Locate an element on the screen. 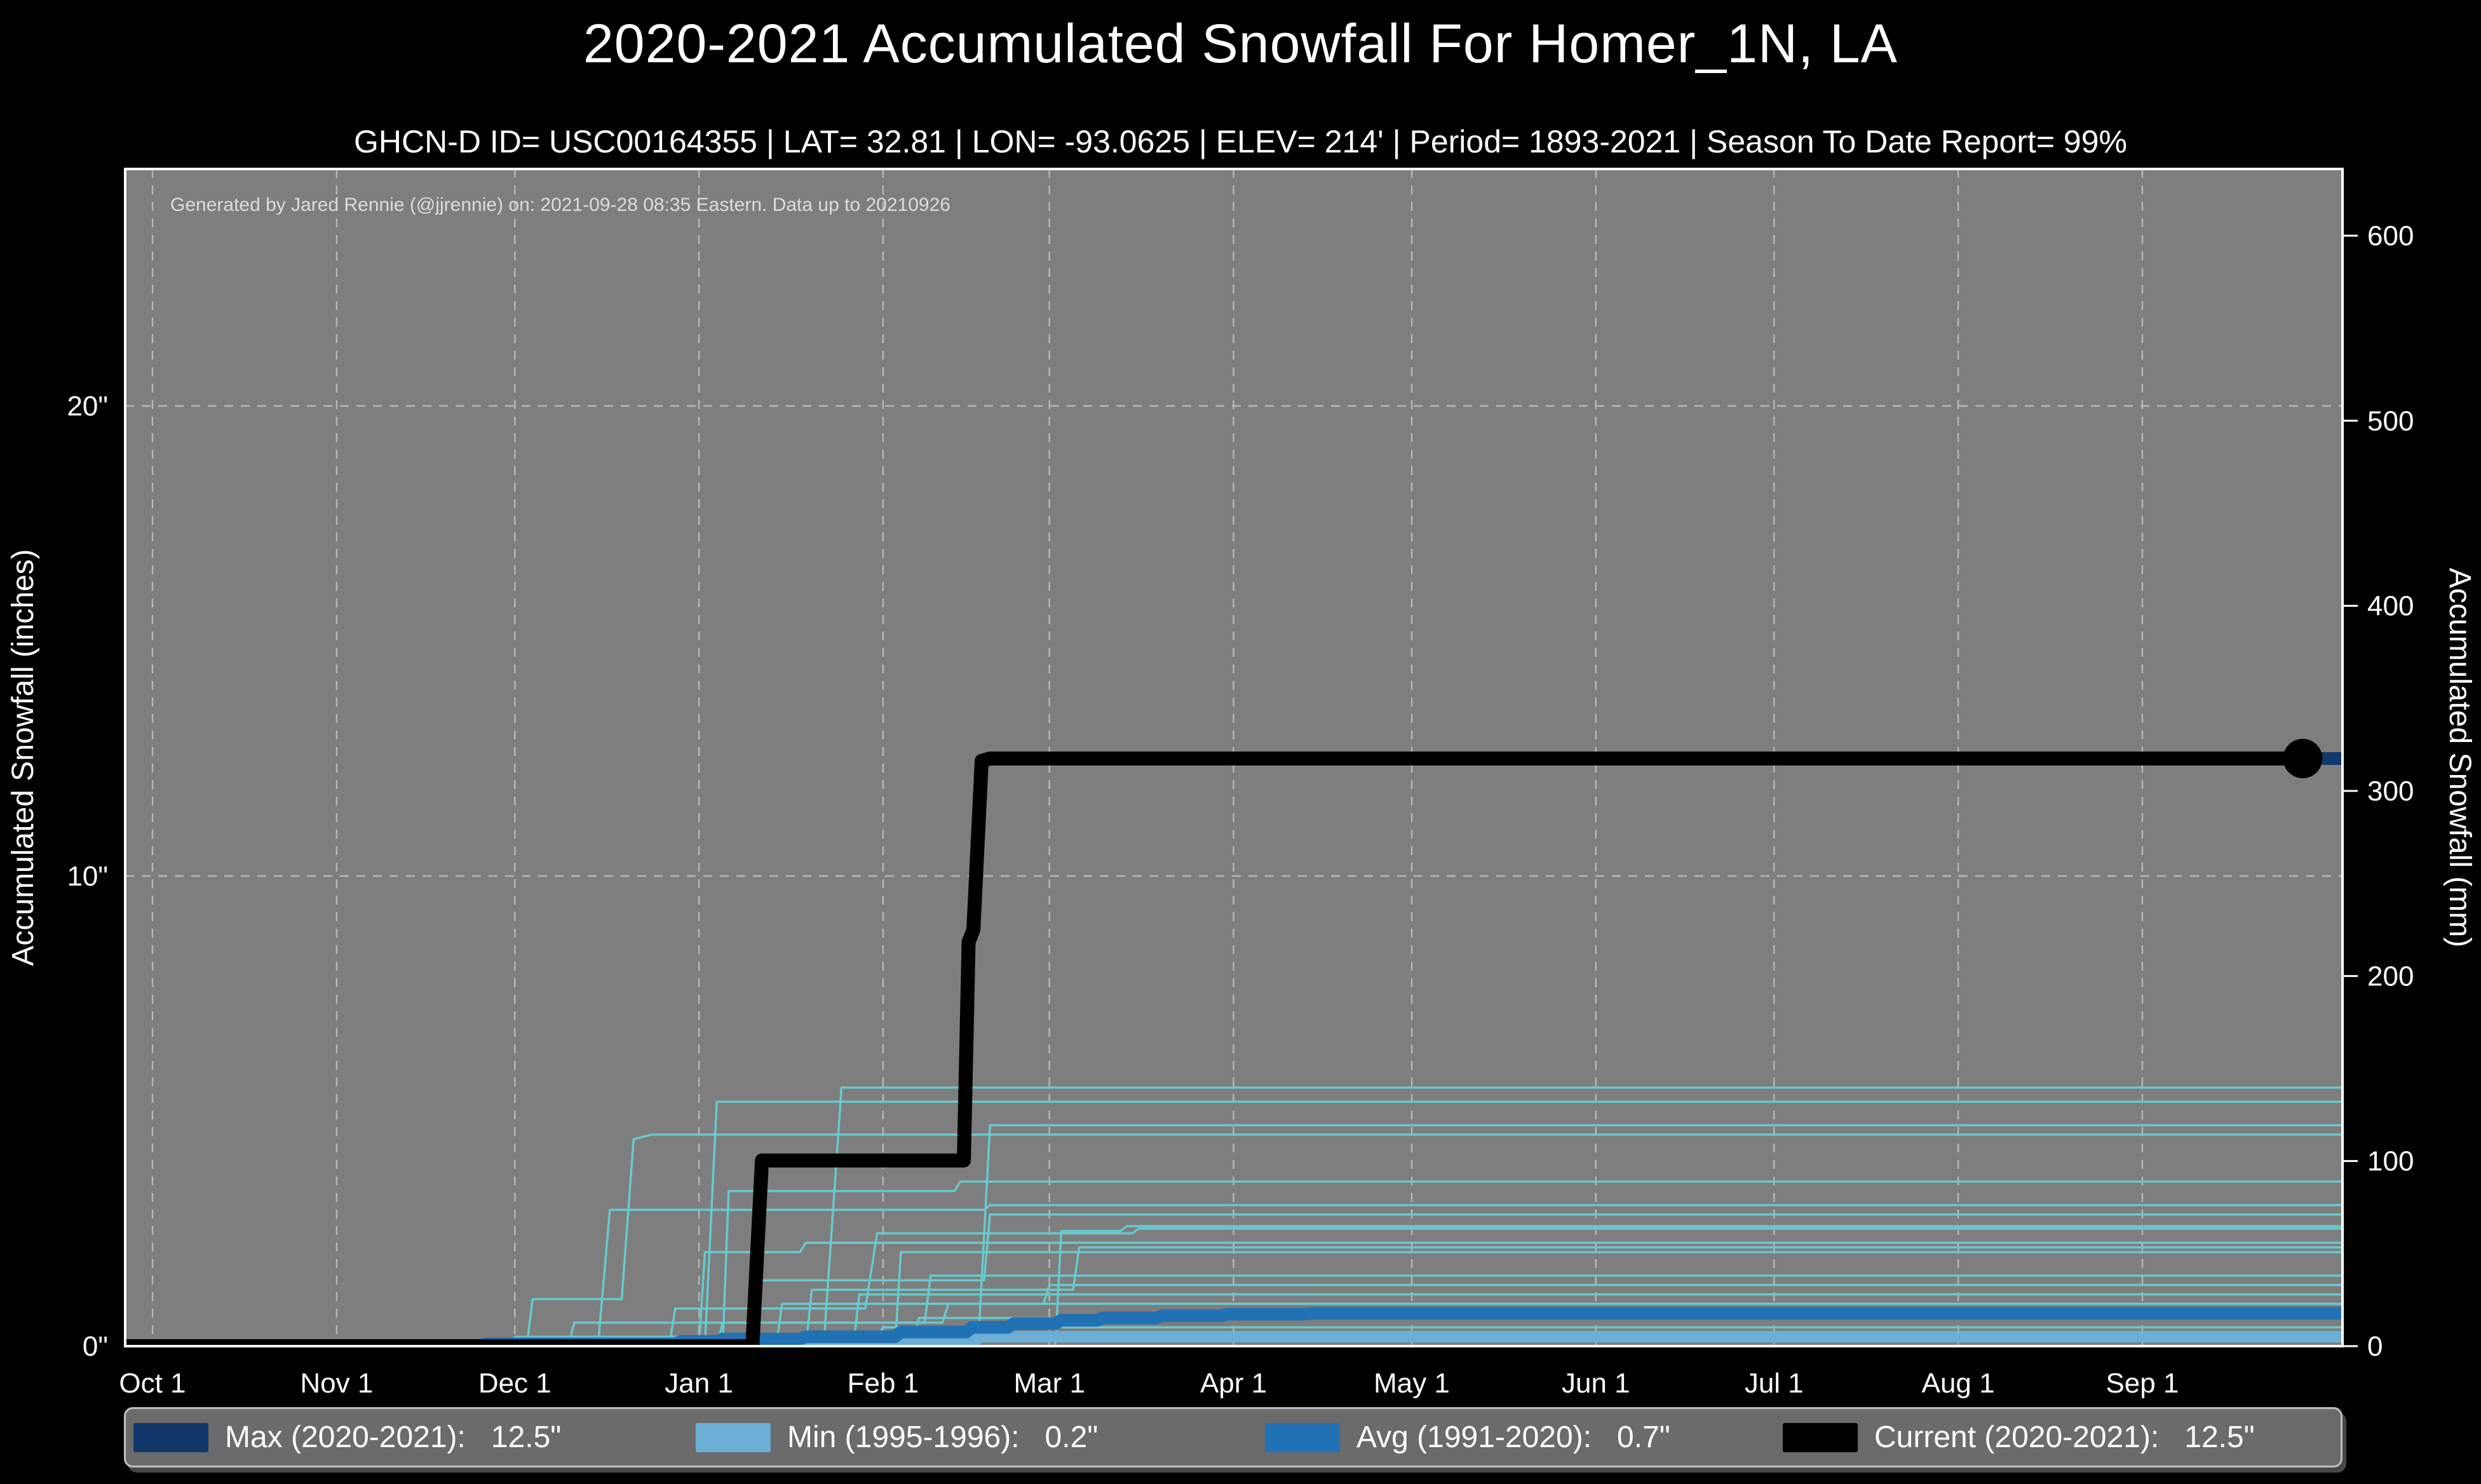  current-end-dot is located at coordinates (2303, 759).